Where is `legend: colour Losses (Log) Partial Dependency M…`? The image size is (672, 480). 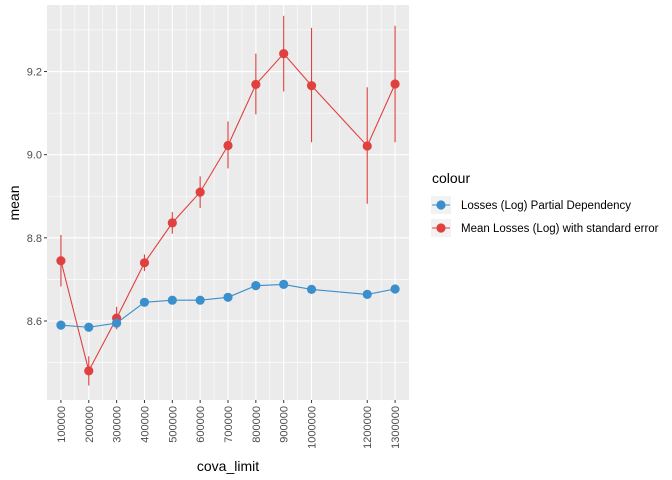
legend: colour Losses (Log) Partial Dependency M… is located at coordinates (545, 203).